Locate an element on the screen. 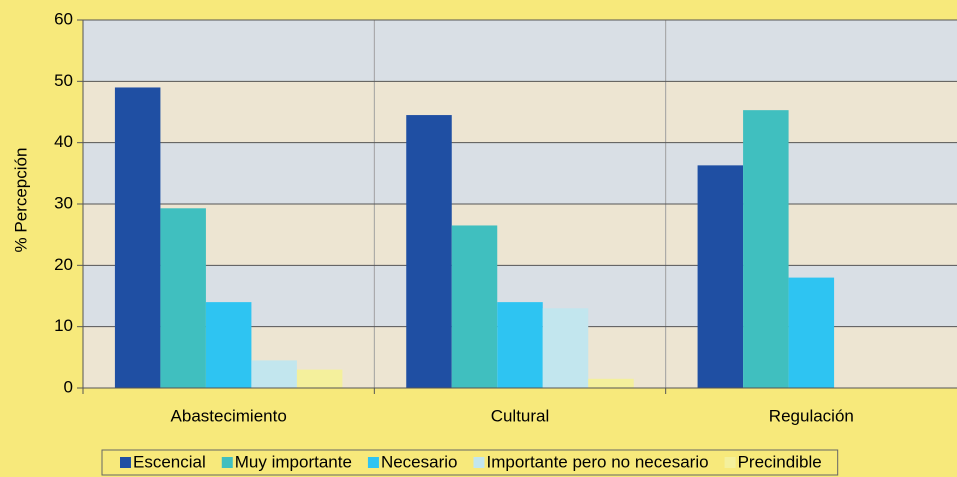  y-tick-label: 10 is located at coordinates (63, 325).